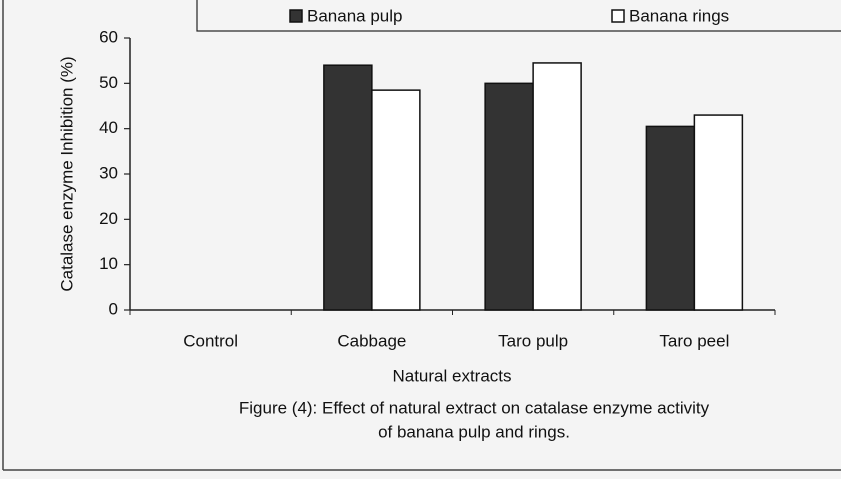 The width and height of the screenshot is (841, 479). I want to click on caption-line: of banana pulp and rings., so click(474, 431).